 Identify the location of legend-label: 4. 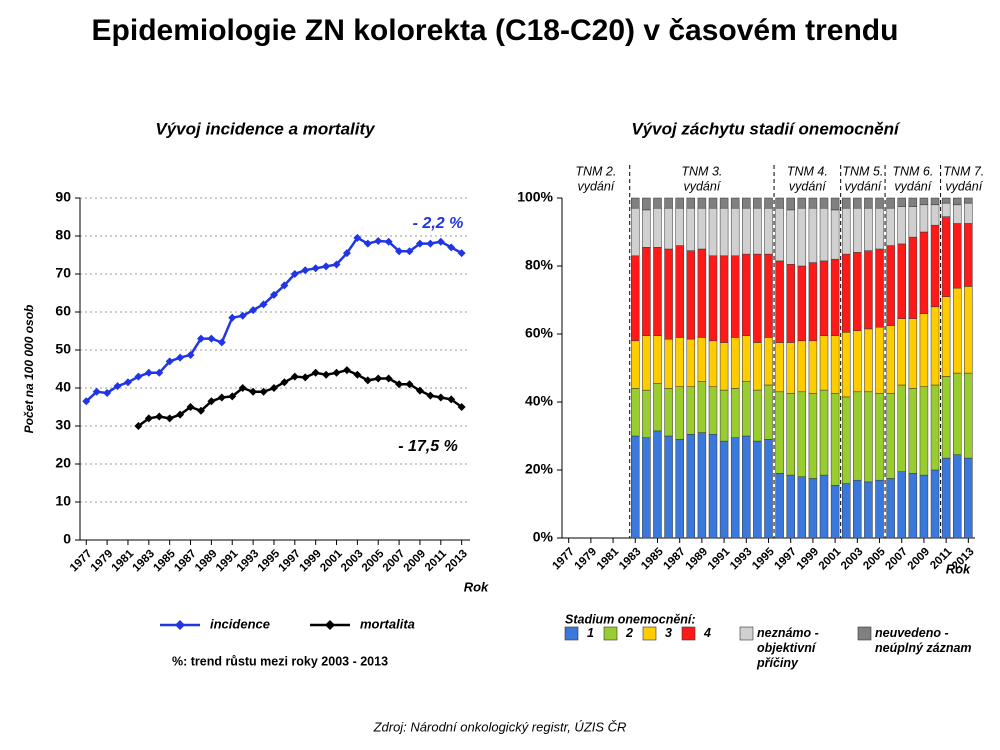
(707, 633).